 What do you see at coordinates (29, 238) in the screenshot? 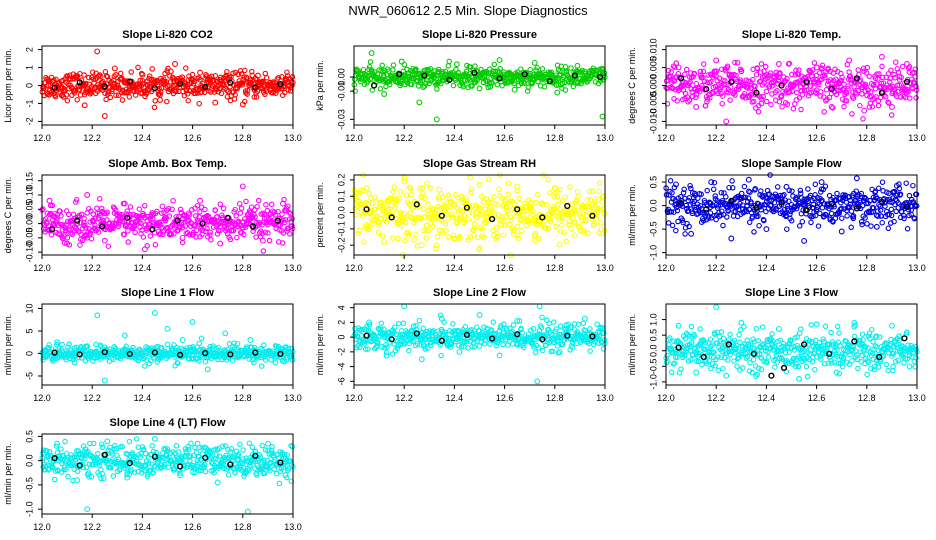
I see `y-tick-label: -0.05` at bounding box center [29, 238].